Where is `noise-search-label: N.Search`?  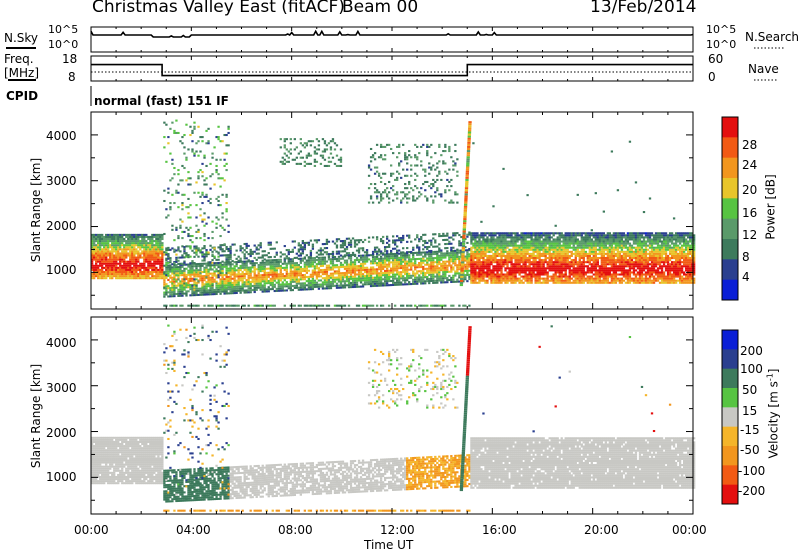 noise-search-label: N.Search is located at coordinates (772, 37).